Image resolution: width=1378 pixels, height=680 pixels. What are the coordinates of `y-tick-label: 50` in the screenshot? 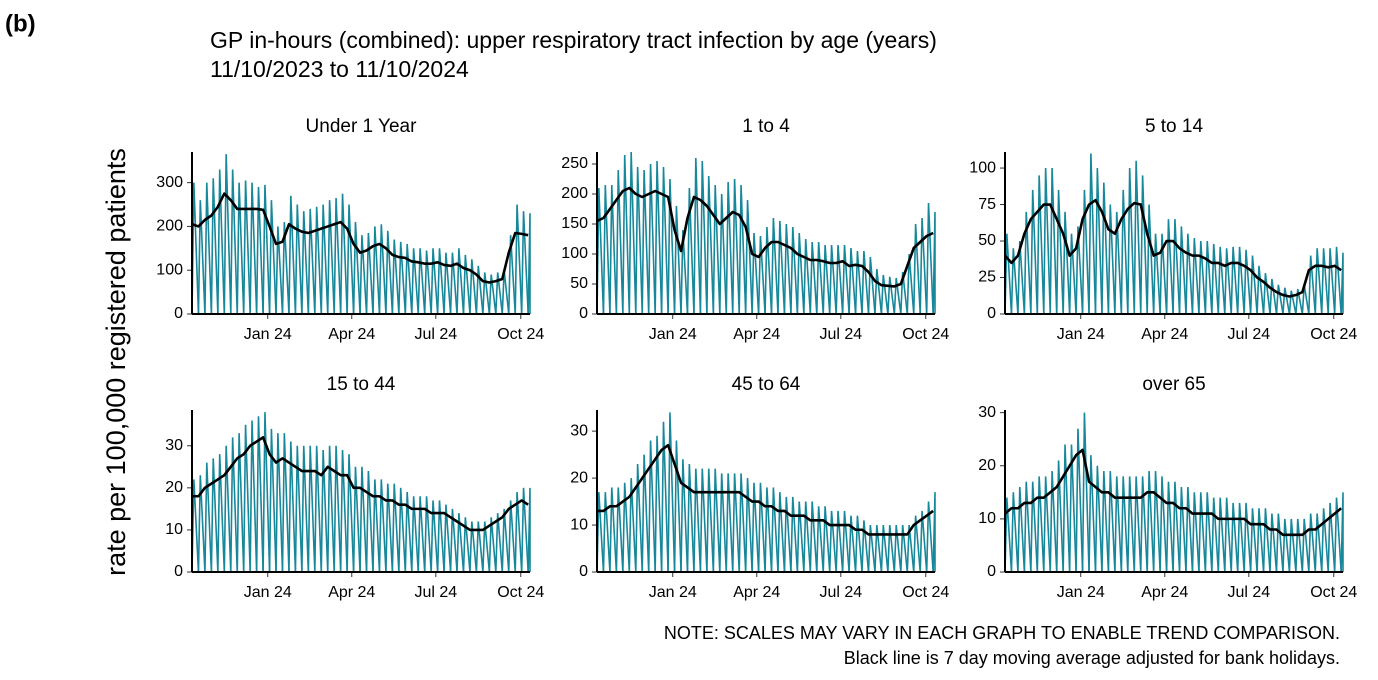 It's located at (579, 283).